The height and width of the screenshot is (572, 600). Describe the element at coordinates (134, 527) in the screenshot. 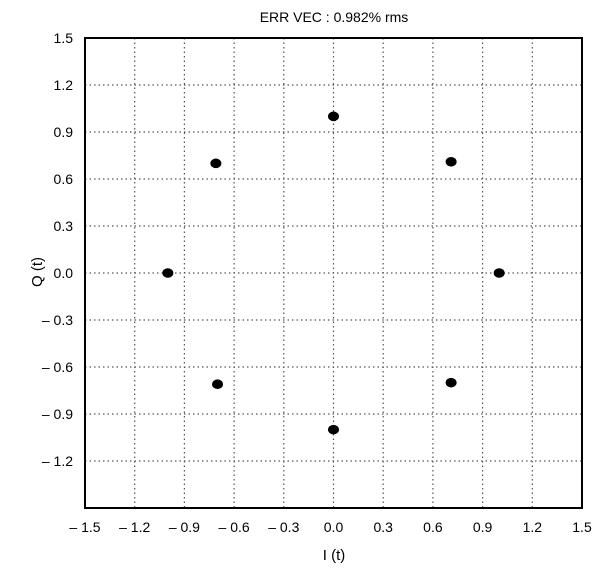

I see `x-tick-label: – 1.2` at that location.